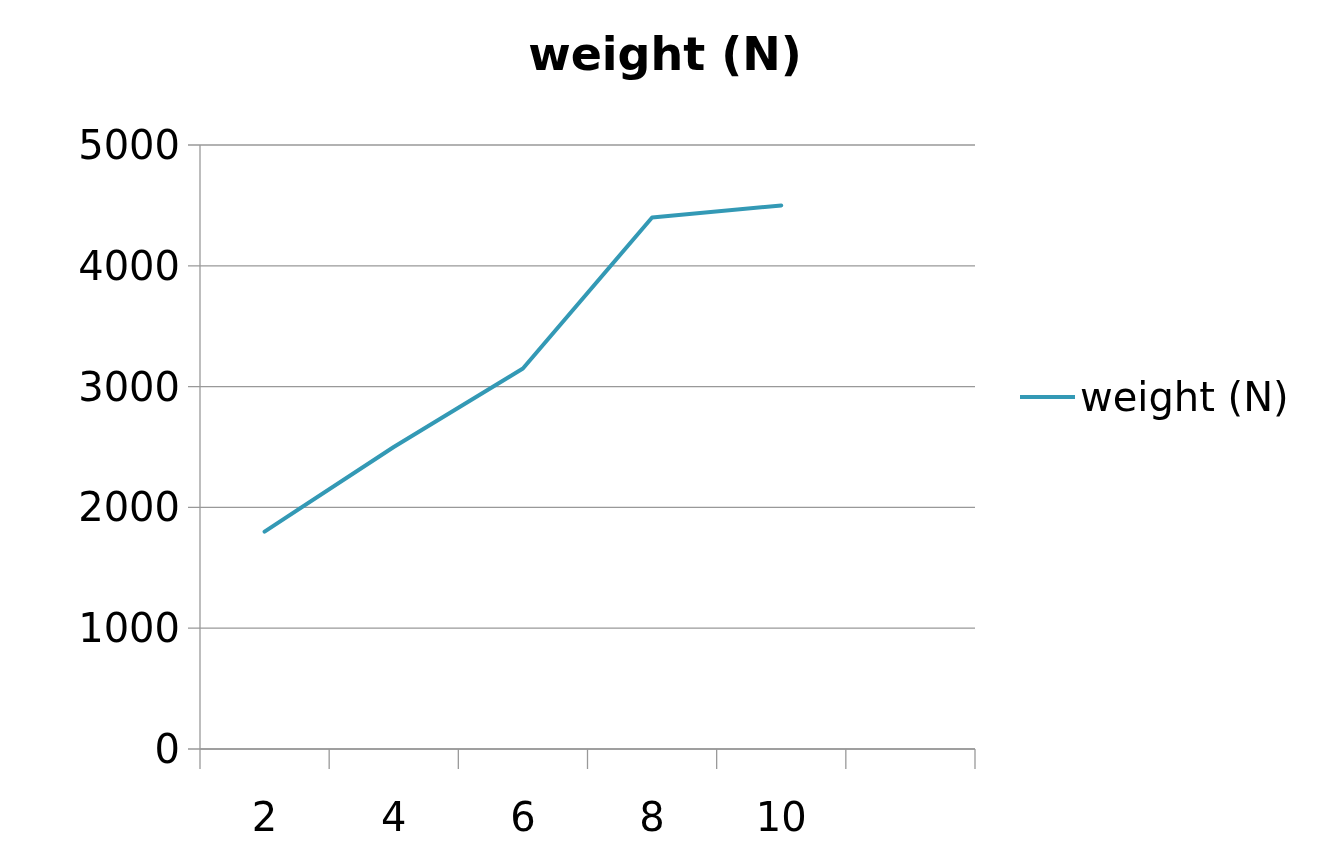  What do you see at coordinates (665, 54) in the screenshot?
I see `chart-title: weight (N)` at bounding box center [665, 54].